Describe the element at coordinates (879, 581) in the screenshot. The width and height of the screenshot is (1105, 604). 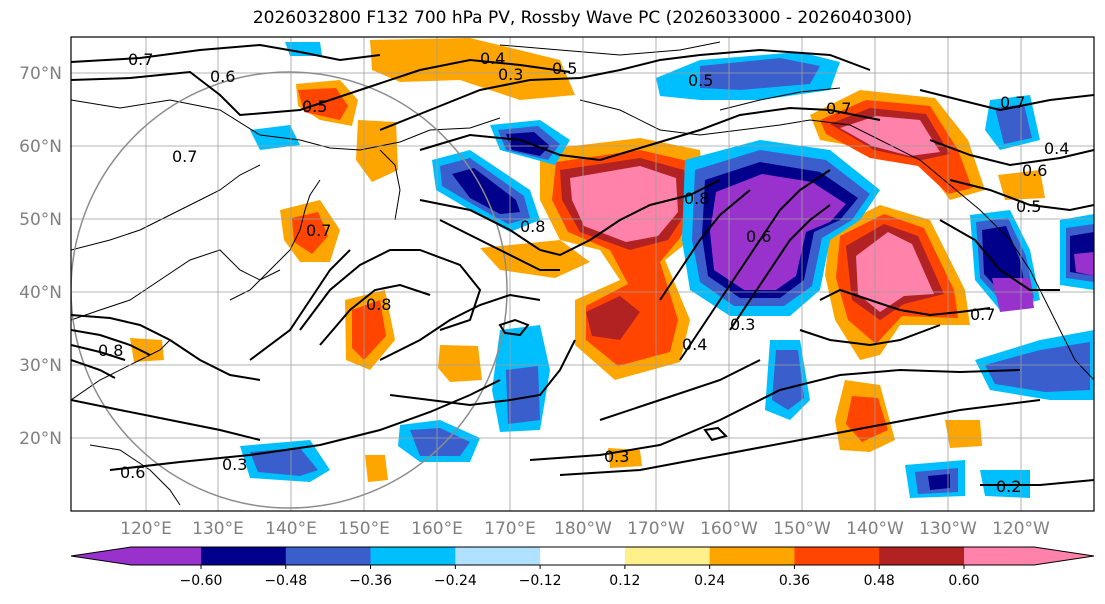
I see `colorbar-tick-label: 0.48` at that location.